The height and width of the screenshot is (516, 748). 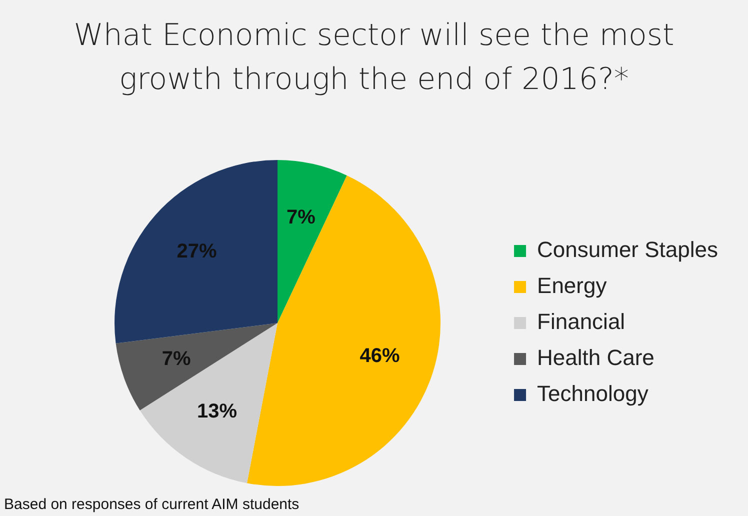 What do you see at coordinates (380, 355) in the screenshot?
I see `data-label: 46%` at bounding box center [380, 355].